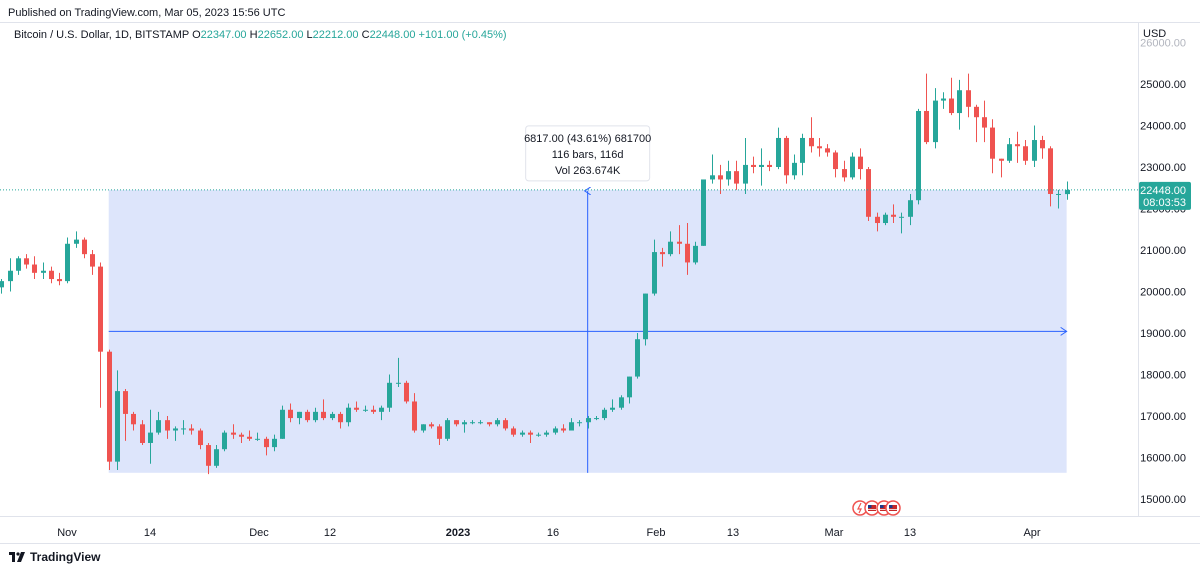  What do you see at coordinates (280, 35) in the screenshot?
I see `high-value: 22652.00` at bounding box center [280, 35].